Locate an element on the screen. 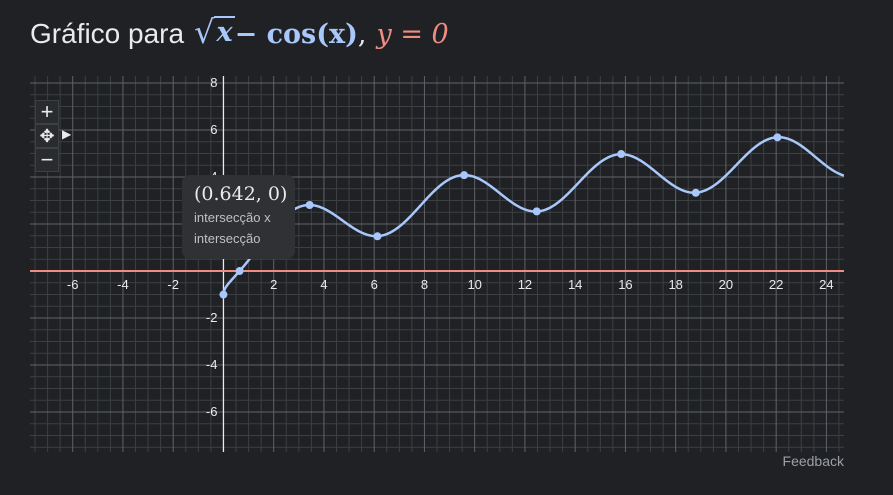 The image size is (893, 495). x-tick-label: 14 is located at coordinates (575, 284).